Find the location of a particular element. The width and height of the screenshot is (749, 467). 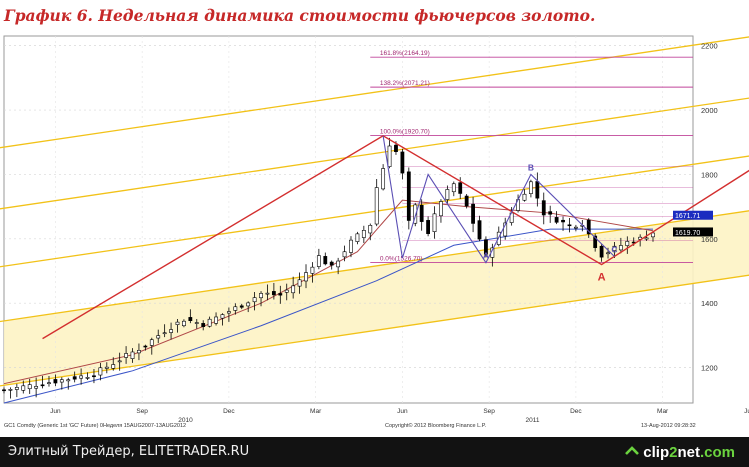

x-tick-label: Jun is located at coordinates (55, 411).